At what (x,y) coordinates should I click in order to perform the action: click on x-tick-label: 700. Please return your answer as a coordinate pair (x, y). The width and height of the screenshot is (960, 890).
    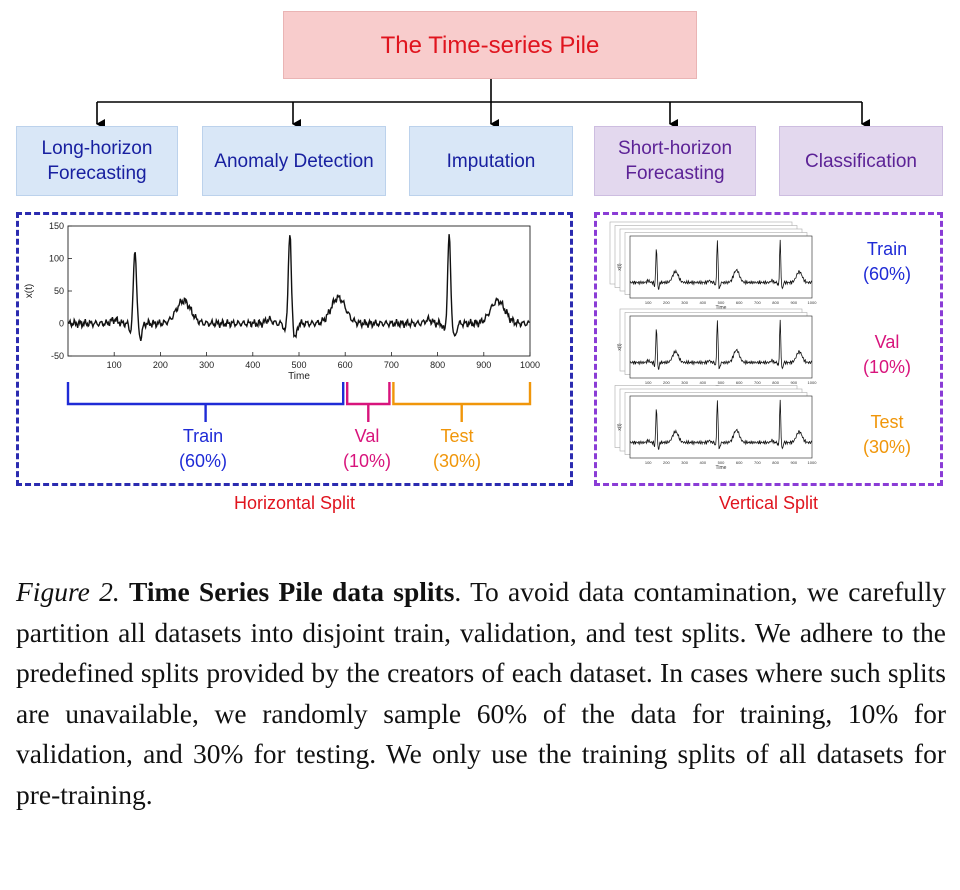
    Looking at the image, I should click on (391, 365).